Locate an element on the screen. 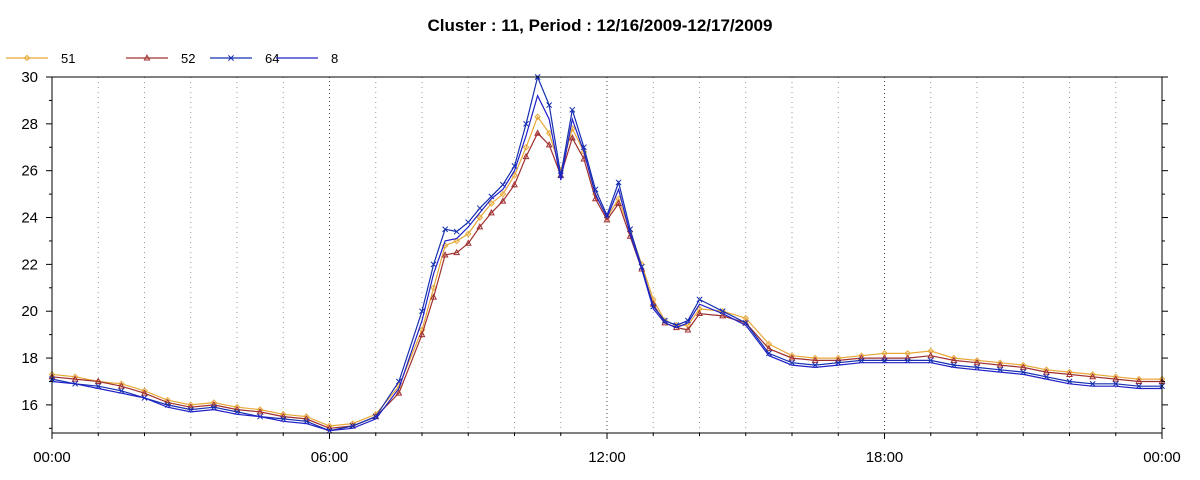 Image resolution: width=1200 pixels, height=480 pixels. legend-item-52: 52 is located at coordinates (160, 58).